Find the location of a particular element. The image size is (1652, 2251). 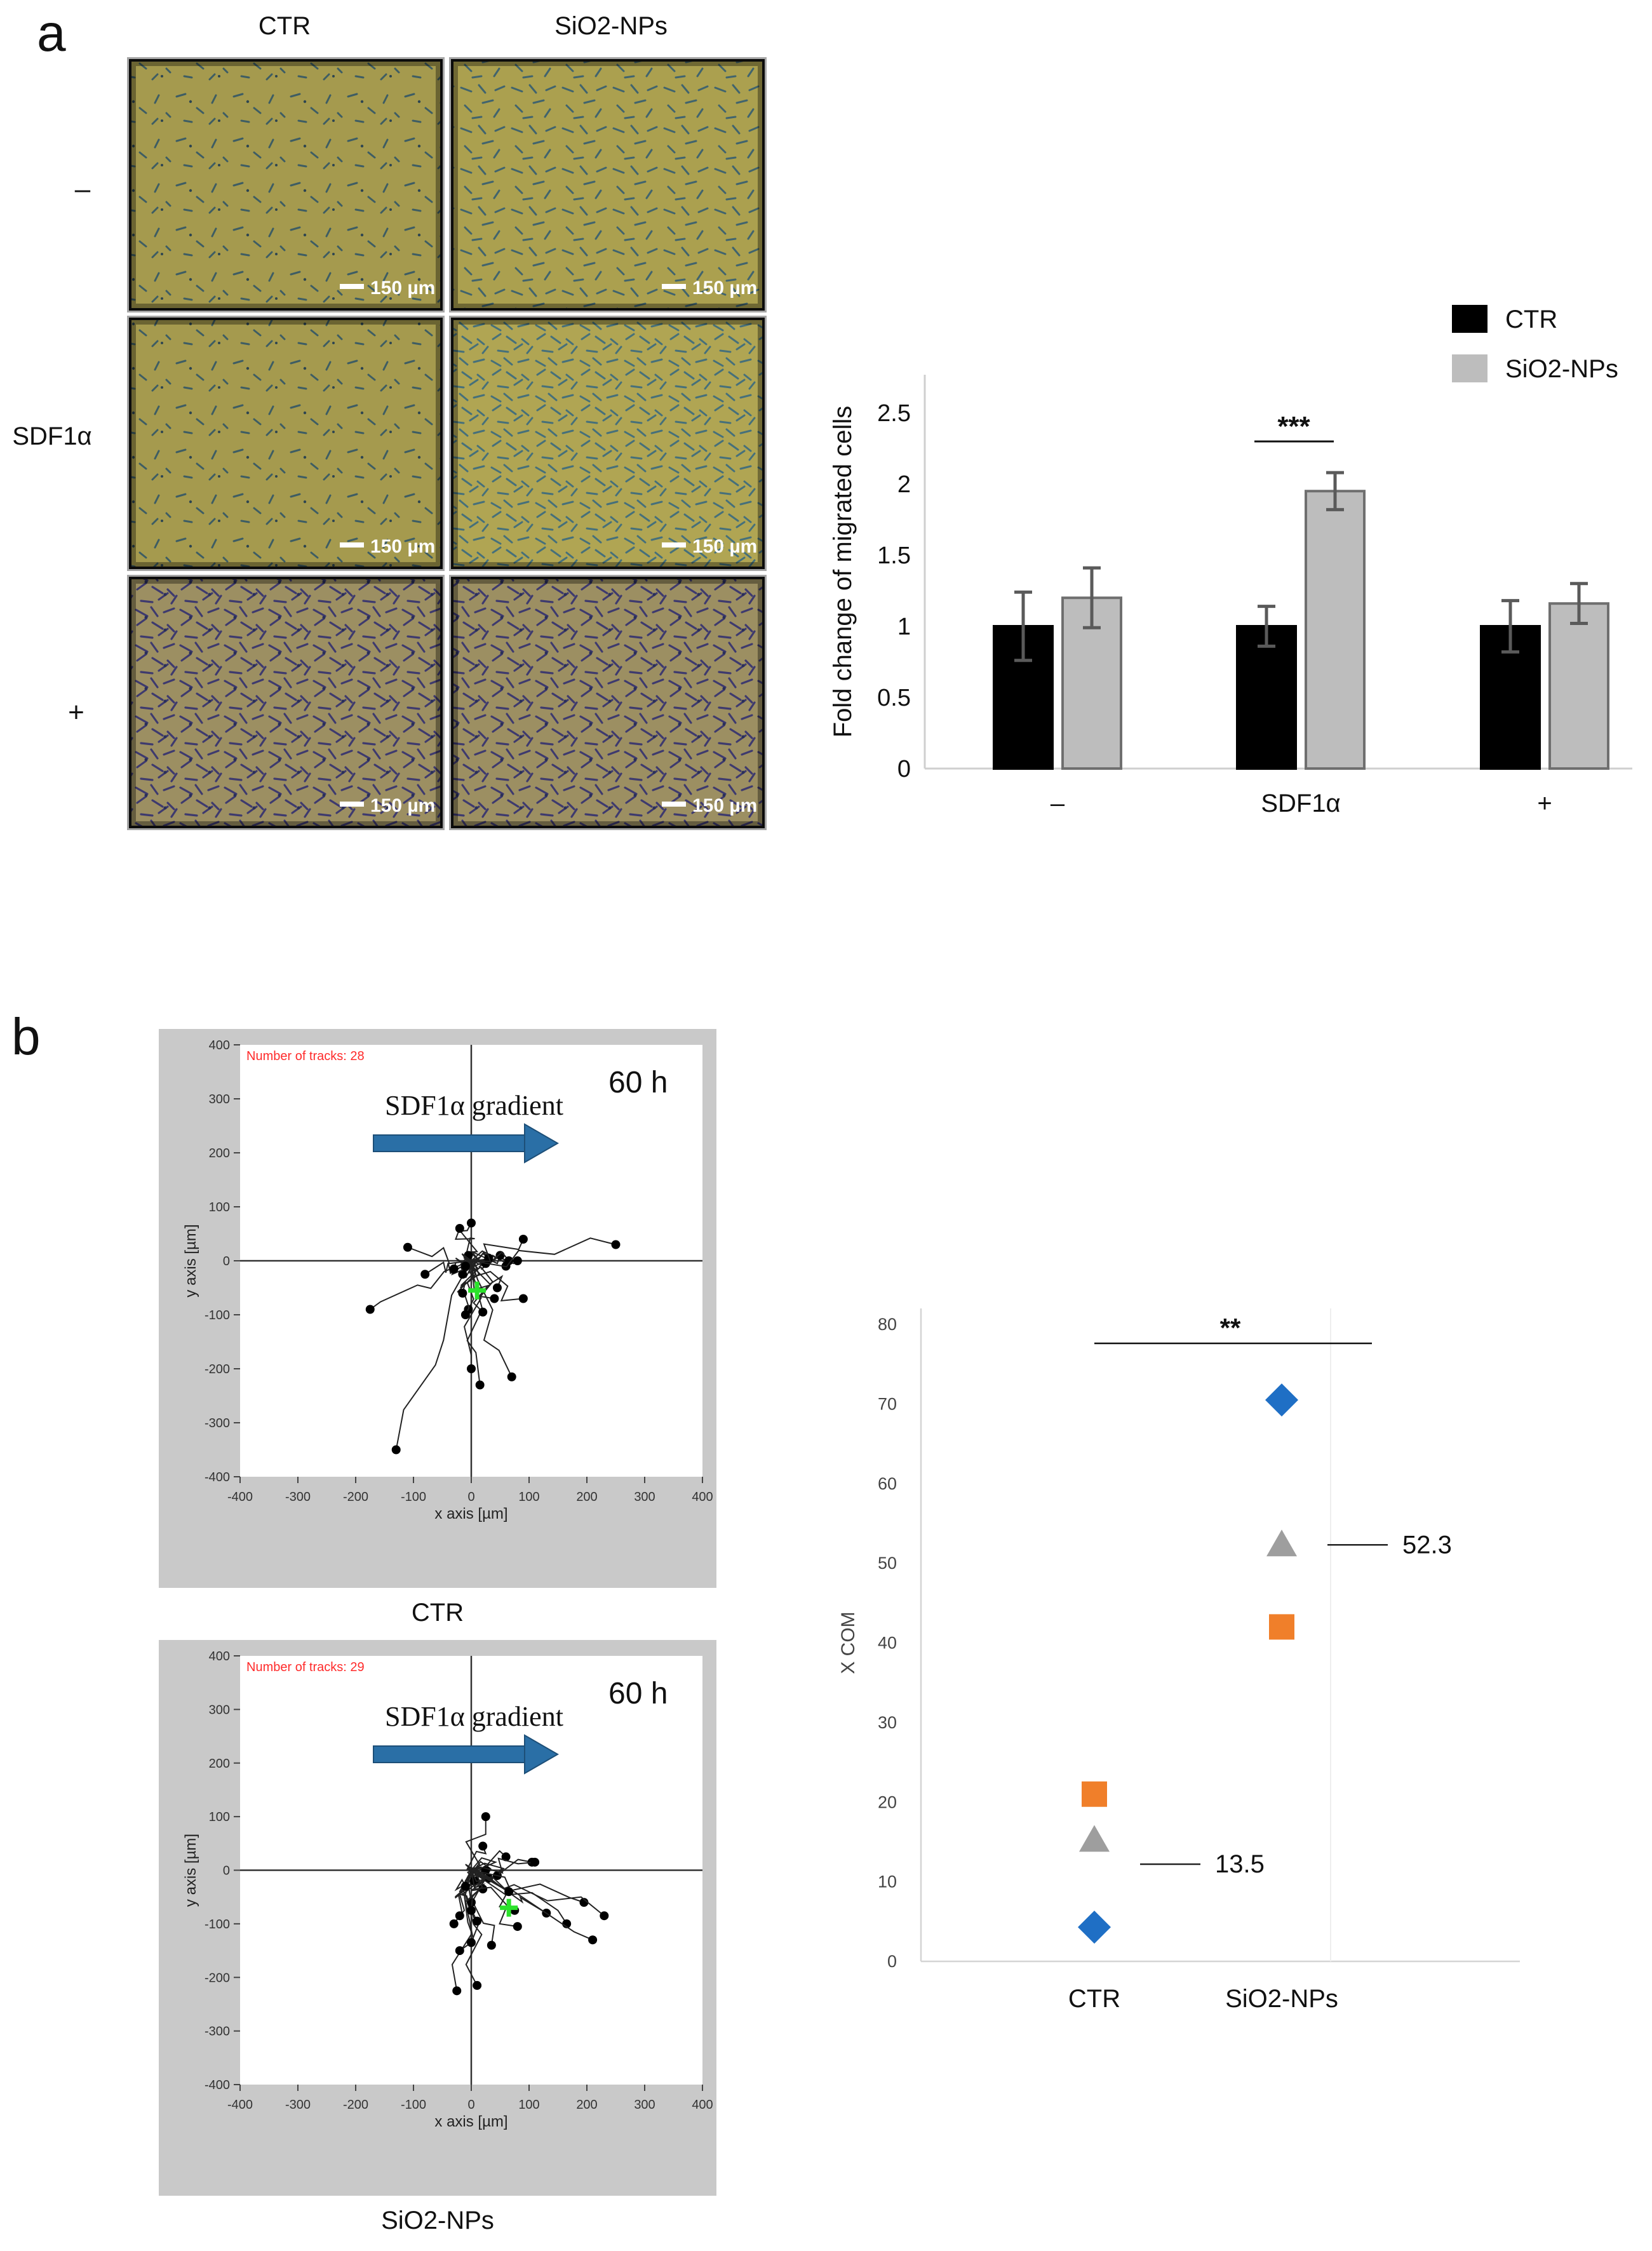

x-tick-label: 200 is located at coordinates (587, 1497).